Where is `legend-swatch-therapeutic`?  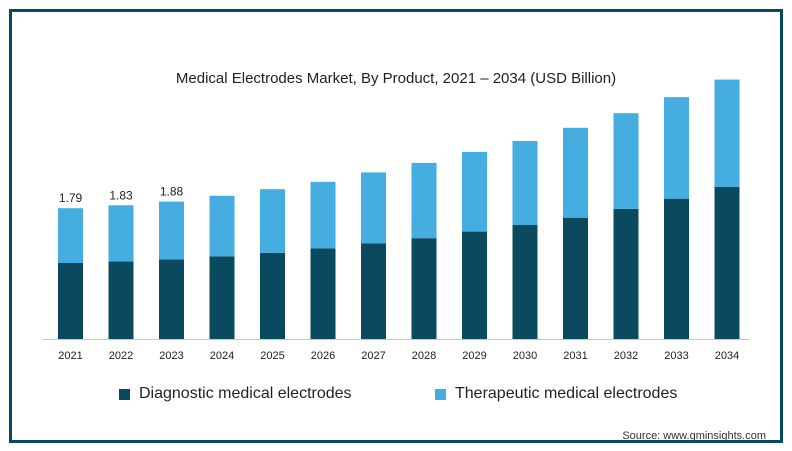 legend-swatch-therapeutic is located at coordinates (440, 394).